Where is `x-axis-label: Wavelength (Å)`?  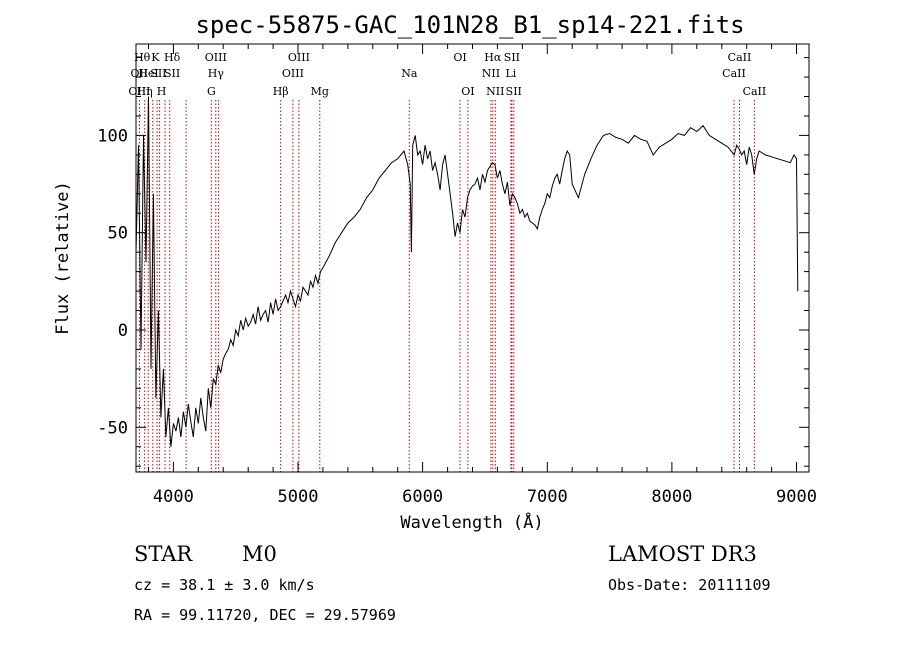
x-axis-label: Wavelength (Å) is located at coordinates (471, 522).